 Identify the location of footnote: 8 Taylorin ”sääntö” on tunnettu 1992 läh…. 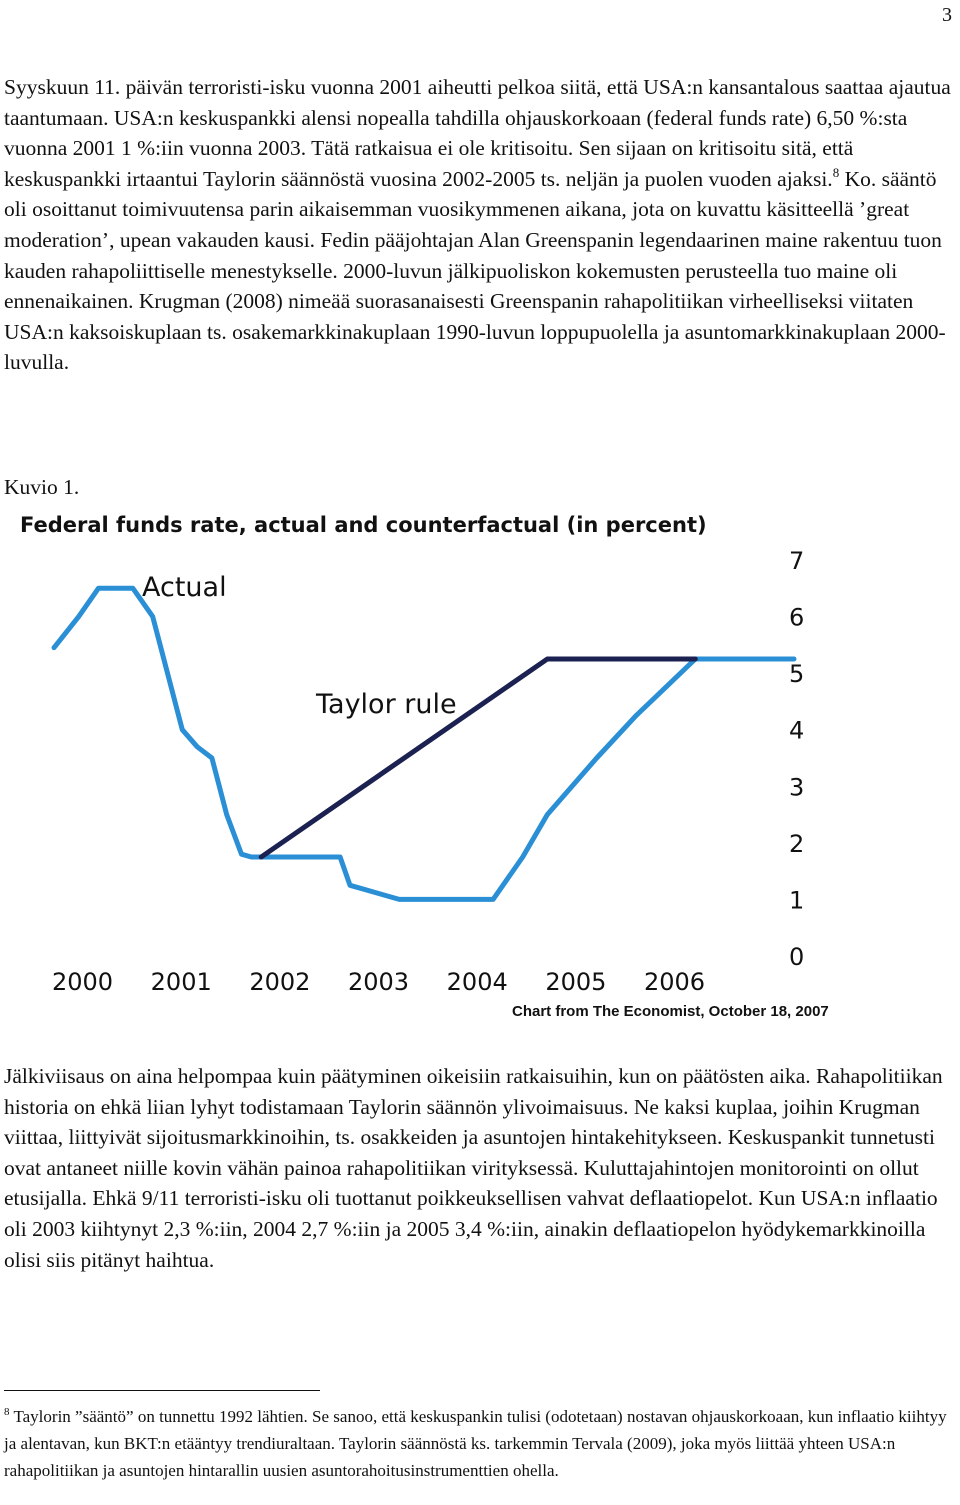
(480, 1444).